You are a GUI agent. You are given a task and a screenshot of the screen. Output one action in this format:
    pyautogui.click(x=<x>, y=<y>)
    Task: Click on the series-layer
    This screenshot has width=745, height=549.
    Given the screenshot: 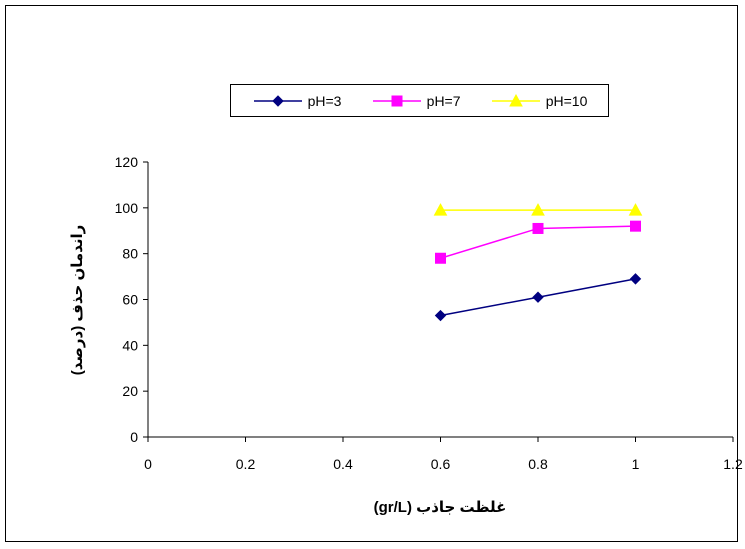 What is the action you would take?
    pyautogui.click(x=538, y=262)
    